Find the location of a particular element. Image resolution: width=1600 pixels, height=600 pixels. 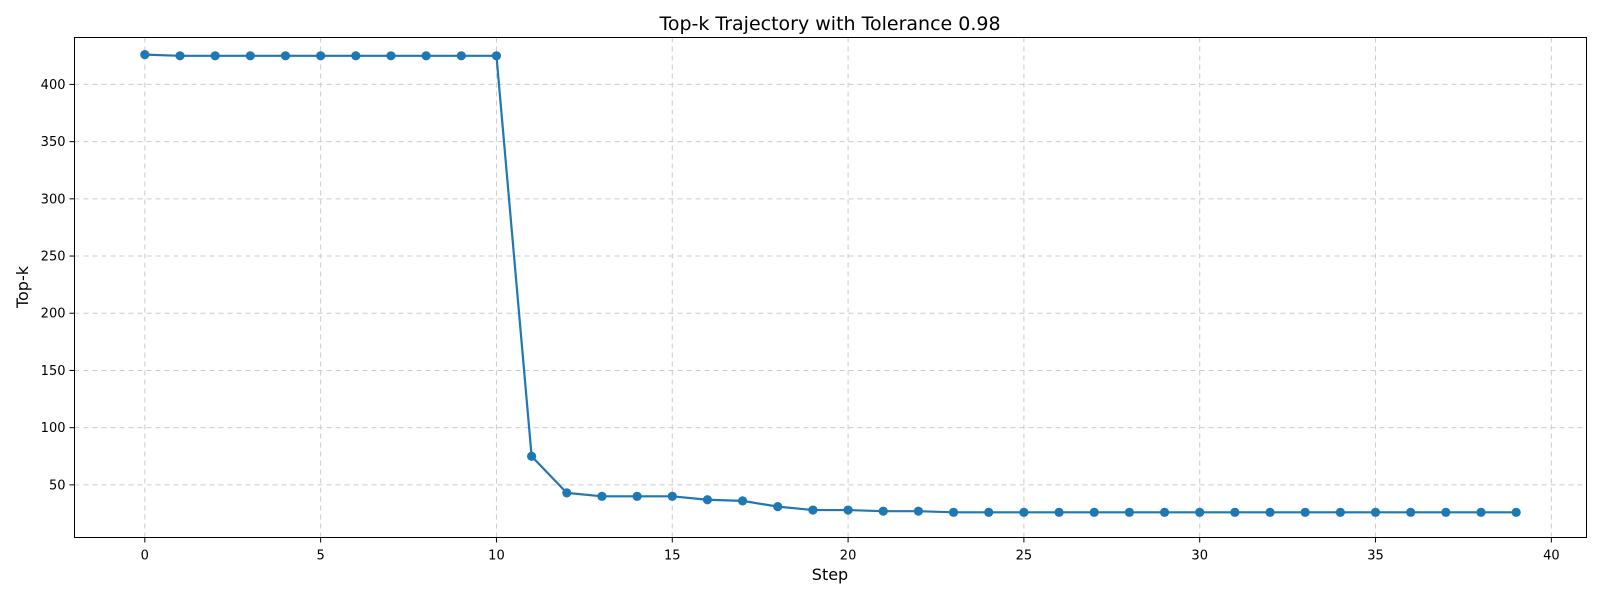

chart-title: Top-k Trajectory with Tolerance 0.98 is located at coordinates (829, 24).